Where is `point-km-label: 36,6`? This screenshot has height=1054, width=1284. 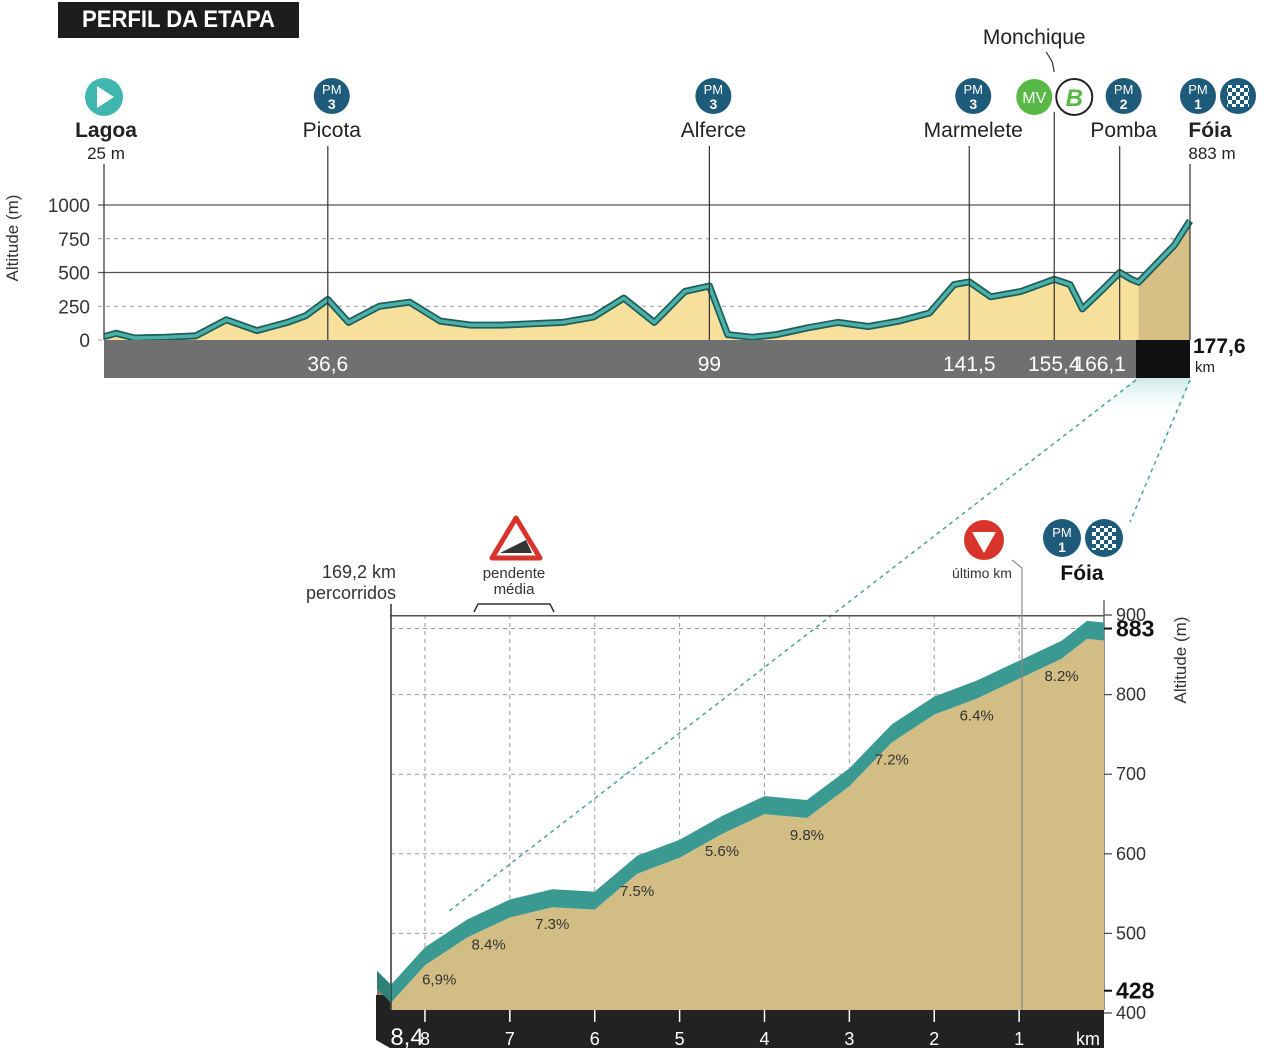 point-km-label: 36,6 is located at coordinates (327, 364).